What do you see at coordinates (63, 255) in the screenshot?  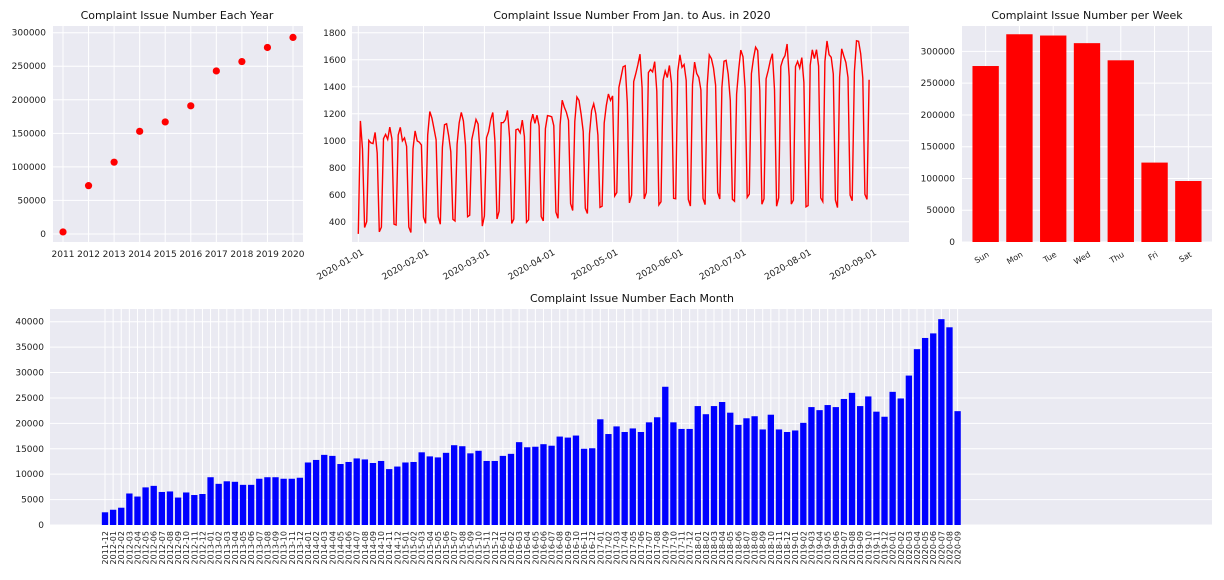 I see `yearly-x-tick-label: 2011` at bounding box center [63, 255].